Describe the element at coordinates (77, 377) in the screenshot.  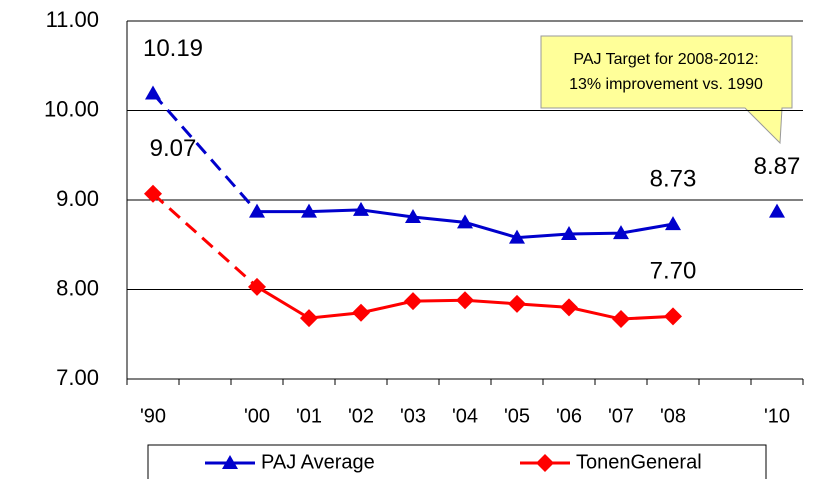
I see `y-tick-label: 7.00` at that location.